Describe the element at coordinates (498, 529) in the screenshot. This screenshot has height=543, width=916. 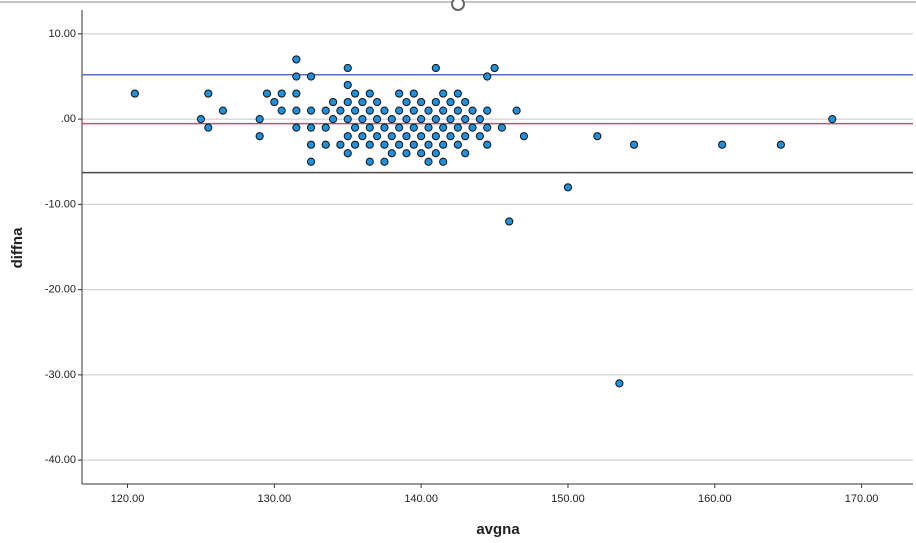
I see `x-axis-title: avgna` at that location.